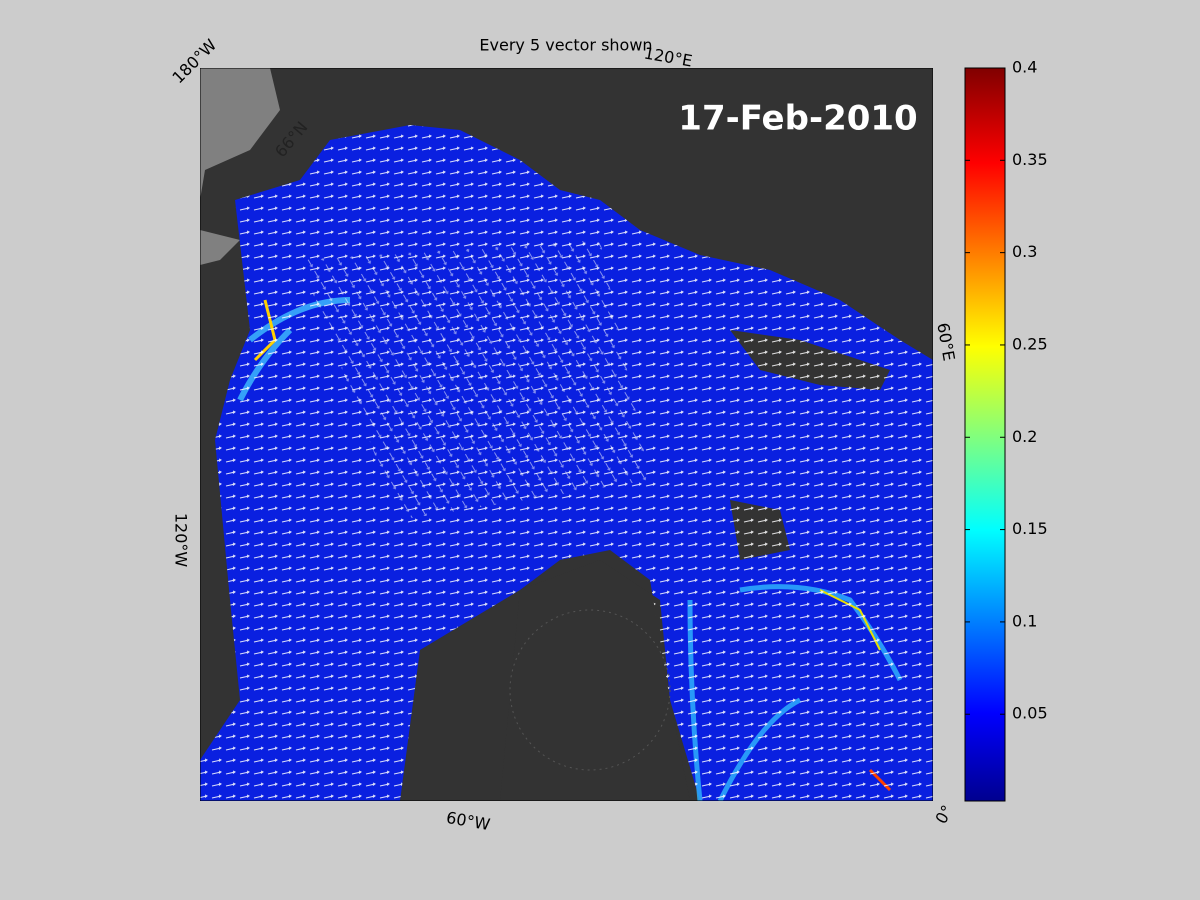 This screenshot has width=1200, height=900. What do you see at coordinates (1024, 67) in the screenshot?
I see `colorbar-tick-label: 0.4` at bounding box center [1024, 67].